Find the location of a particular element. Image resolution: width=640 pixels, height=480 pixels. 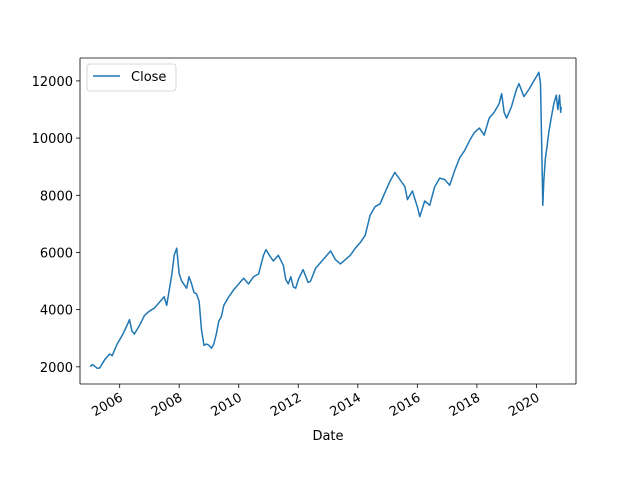

y-tick-label: 6000 is located at coordinates (56, 253).